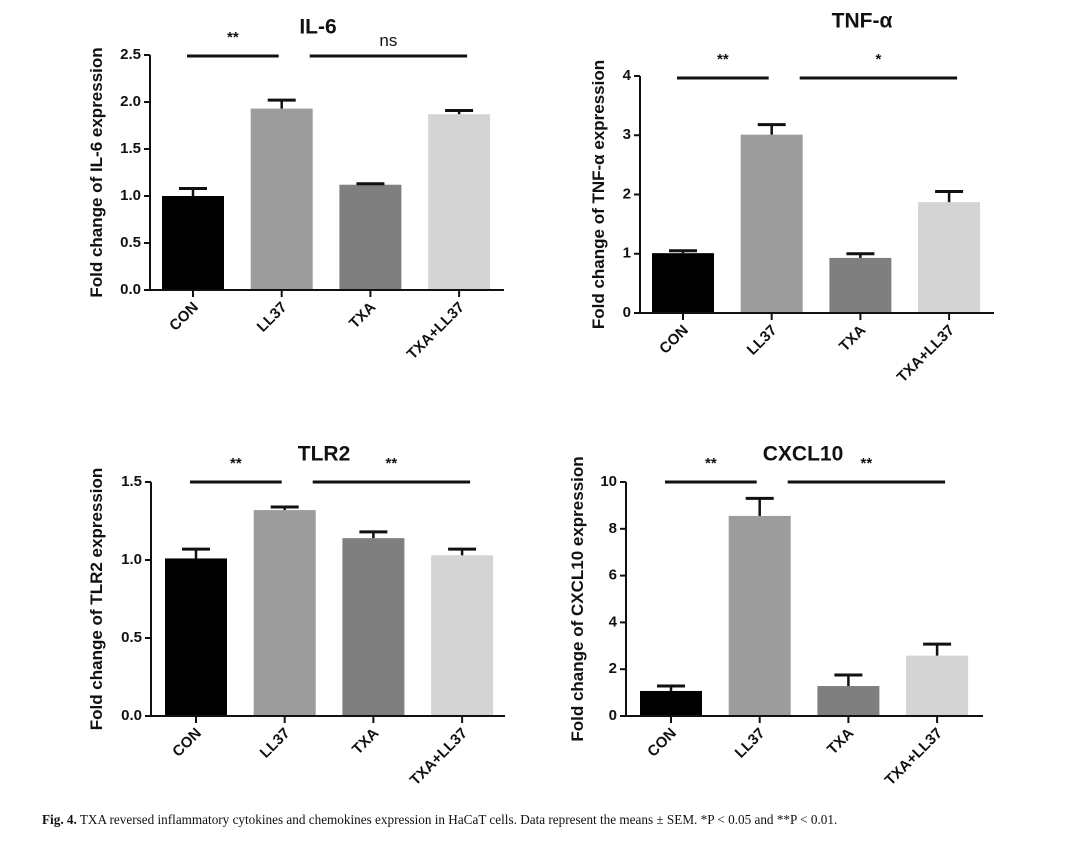 This screenshot has width=1080, height=842. I want to click on y-tick-label-il6-1: 0.5, so click(130, 242).